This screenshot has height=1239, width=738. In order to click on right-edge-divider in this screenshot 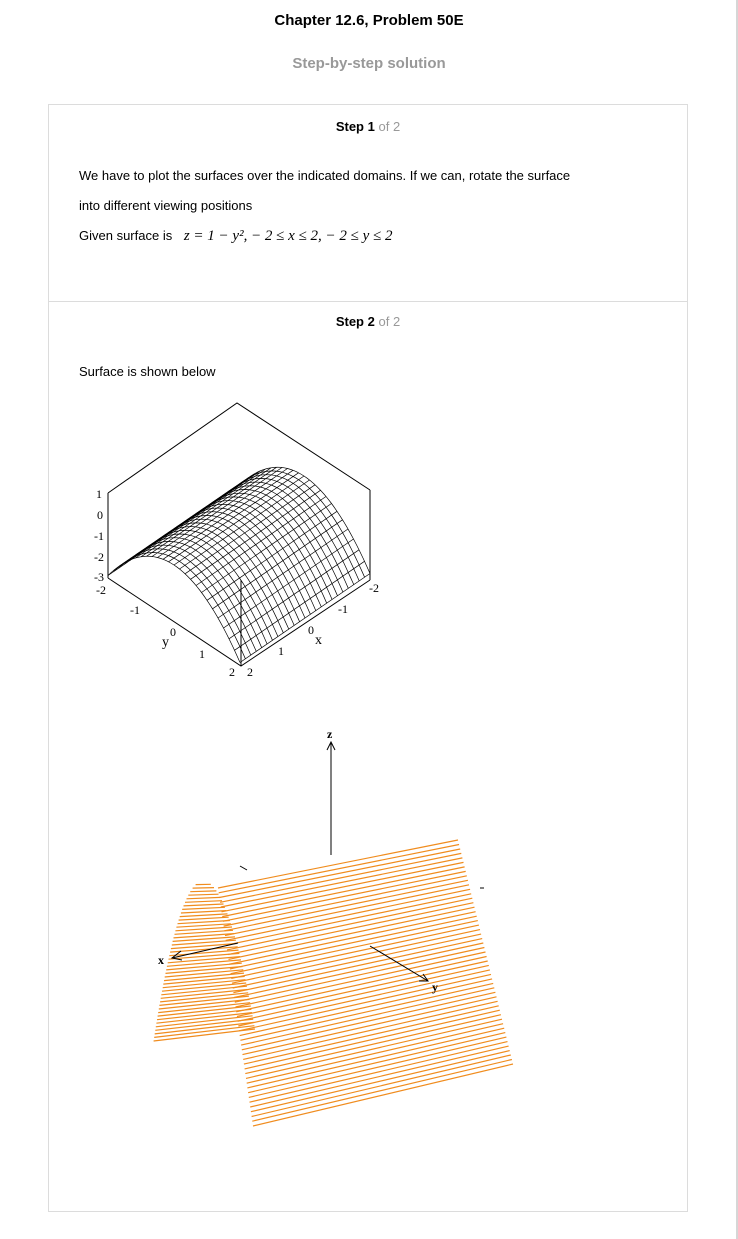, I will do `click(737, 619)`.